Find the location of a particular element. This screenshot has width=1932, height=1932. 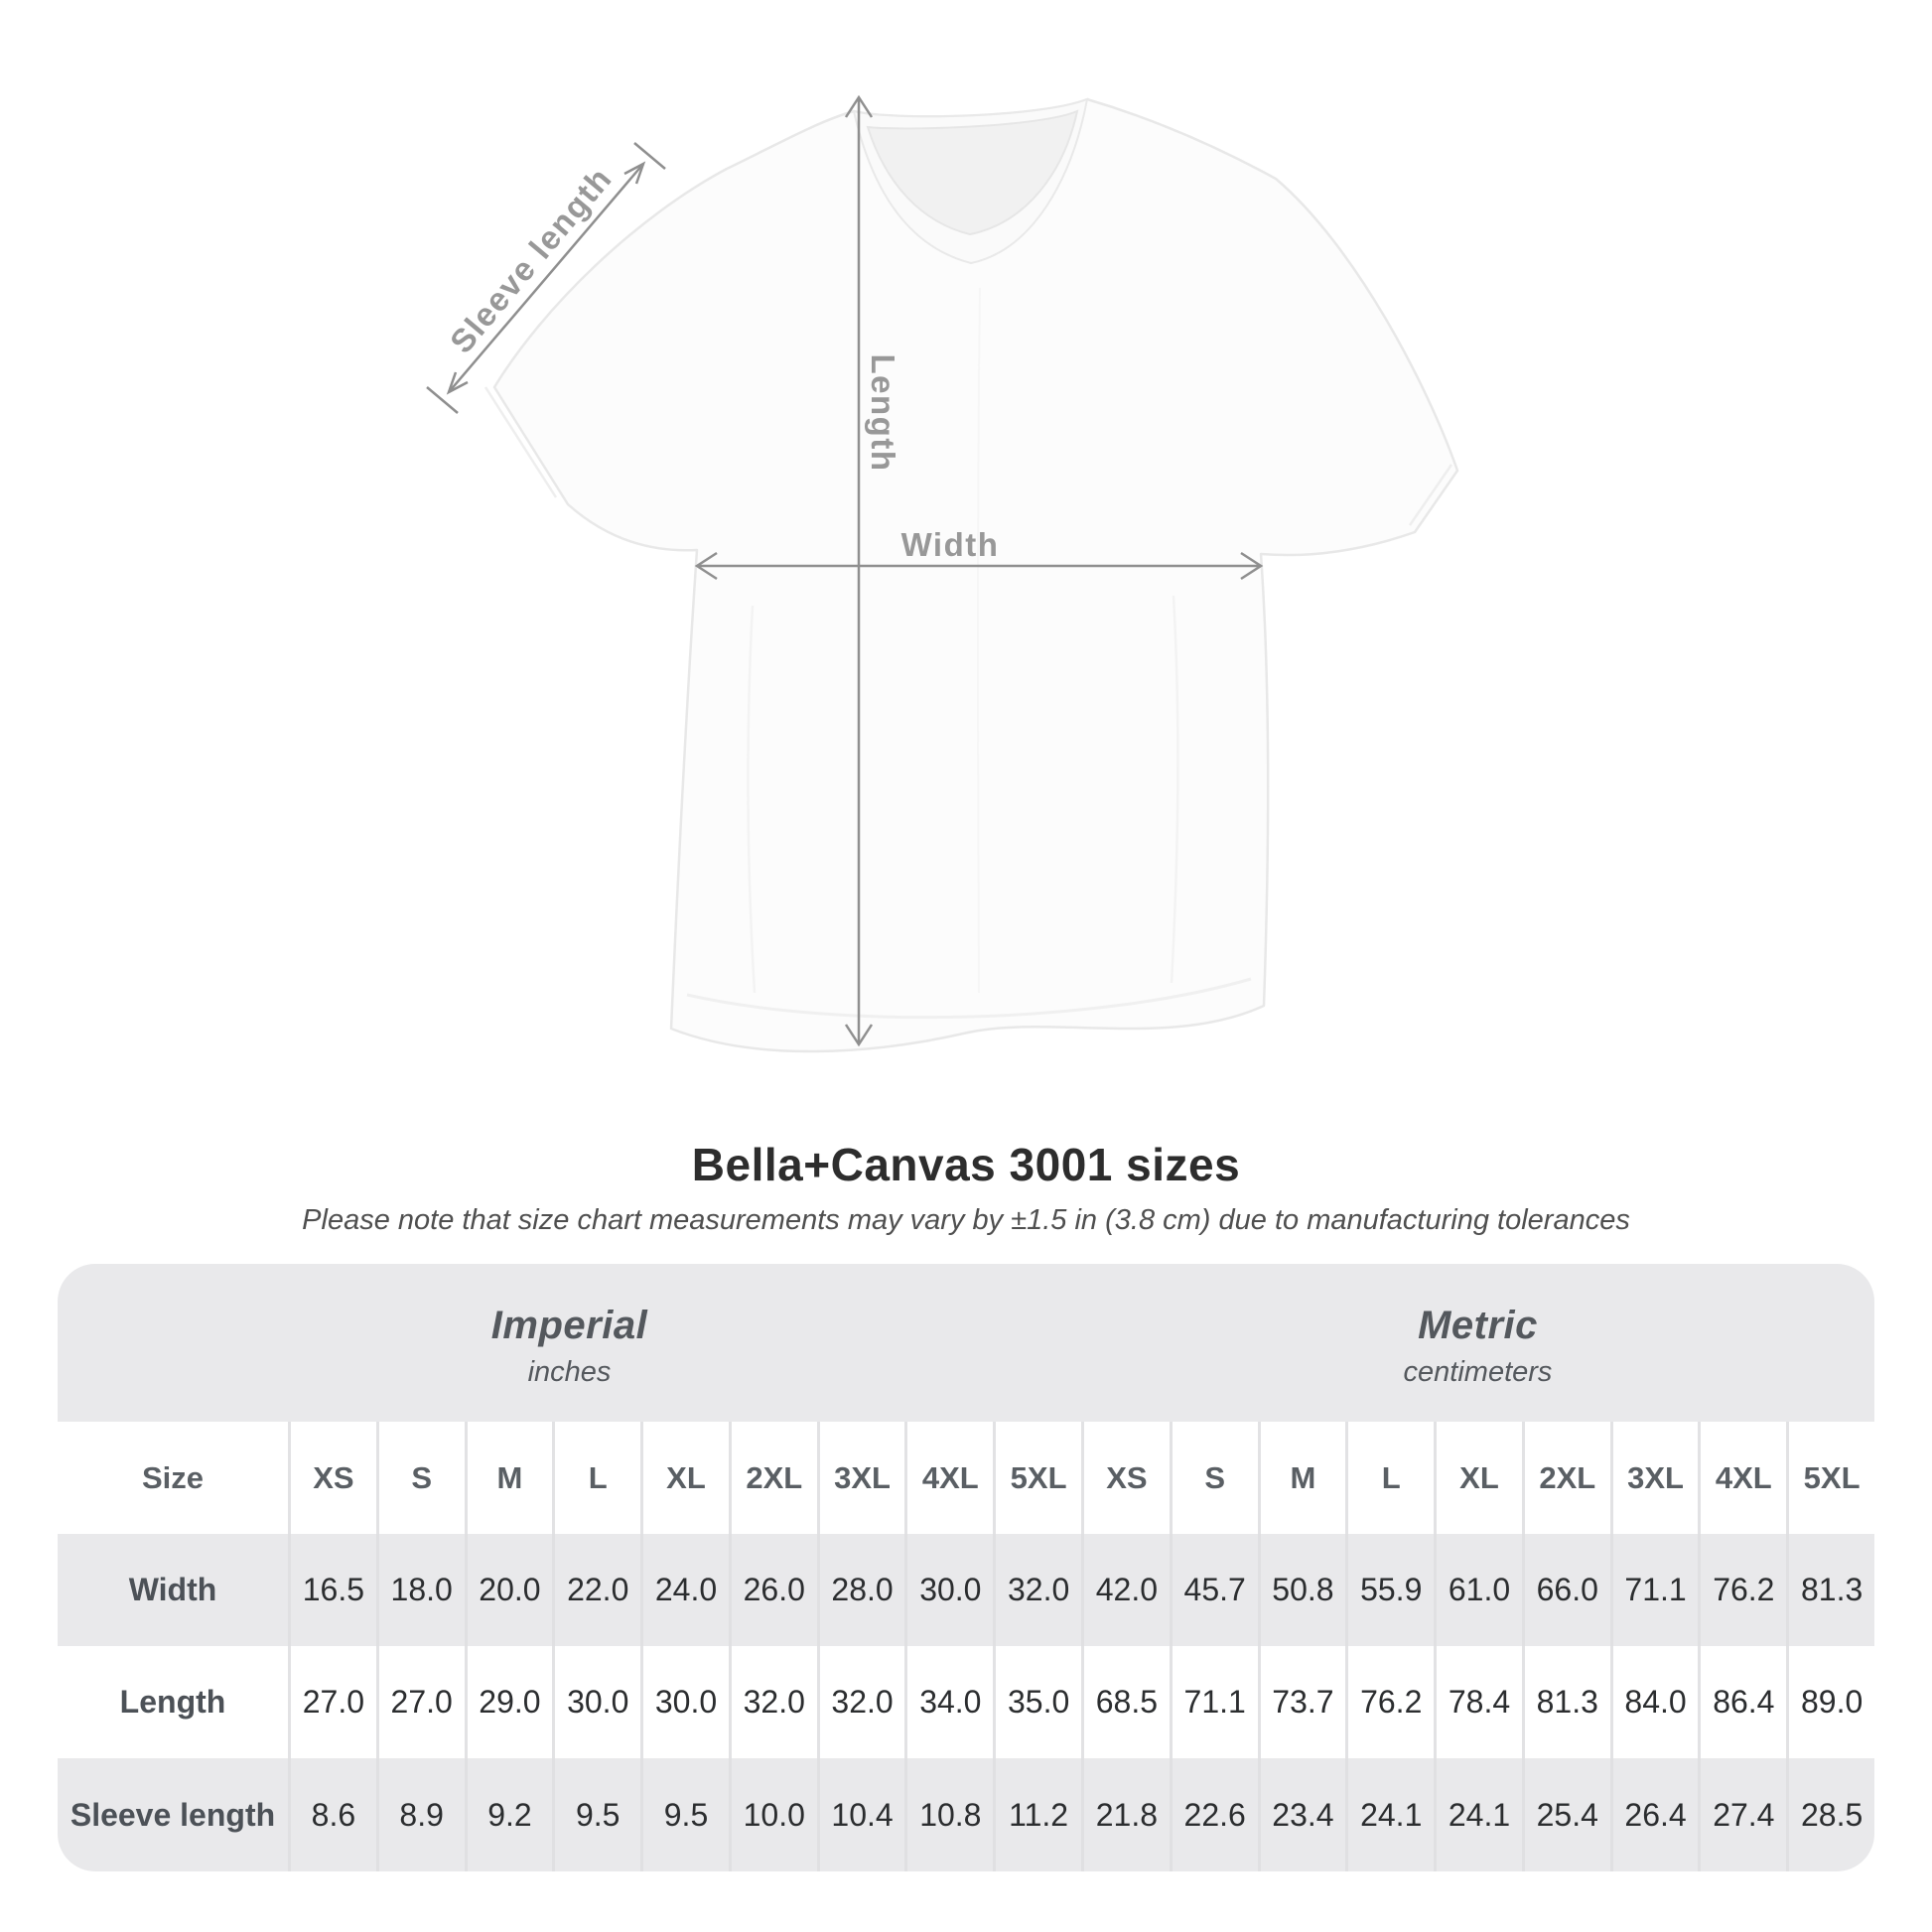

size-value-cell: 10.0 is located at coordinates (772, 1815).